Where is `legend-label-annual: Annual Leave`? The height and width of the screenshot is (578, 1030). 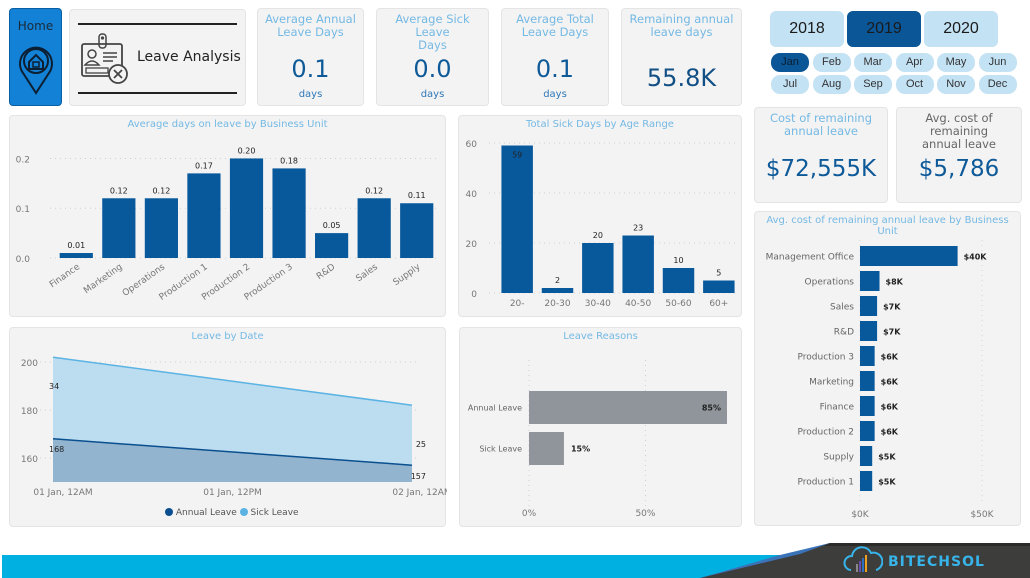
legend-label-annual: Annual Leave is located at coordinates (206, 513).